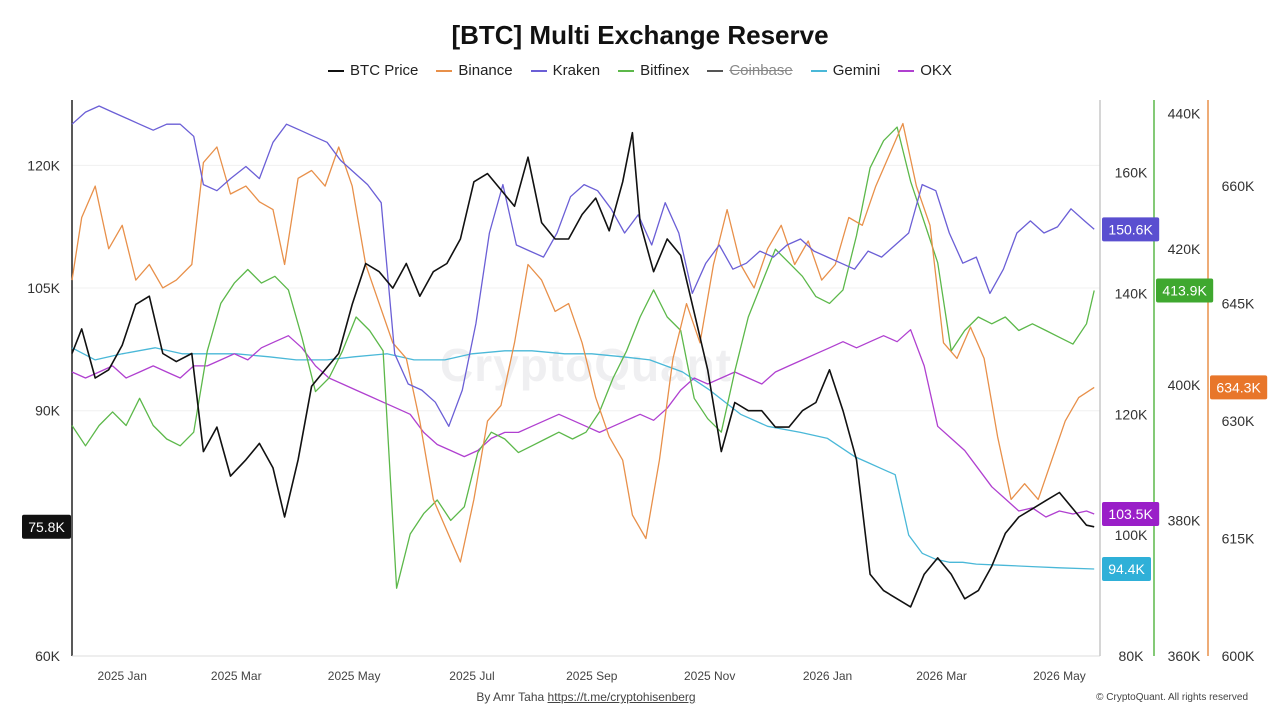  I want to click on legend-item-coinbase: Coinbase, so click(750, 70).